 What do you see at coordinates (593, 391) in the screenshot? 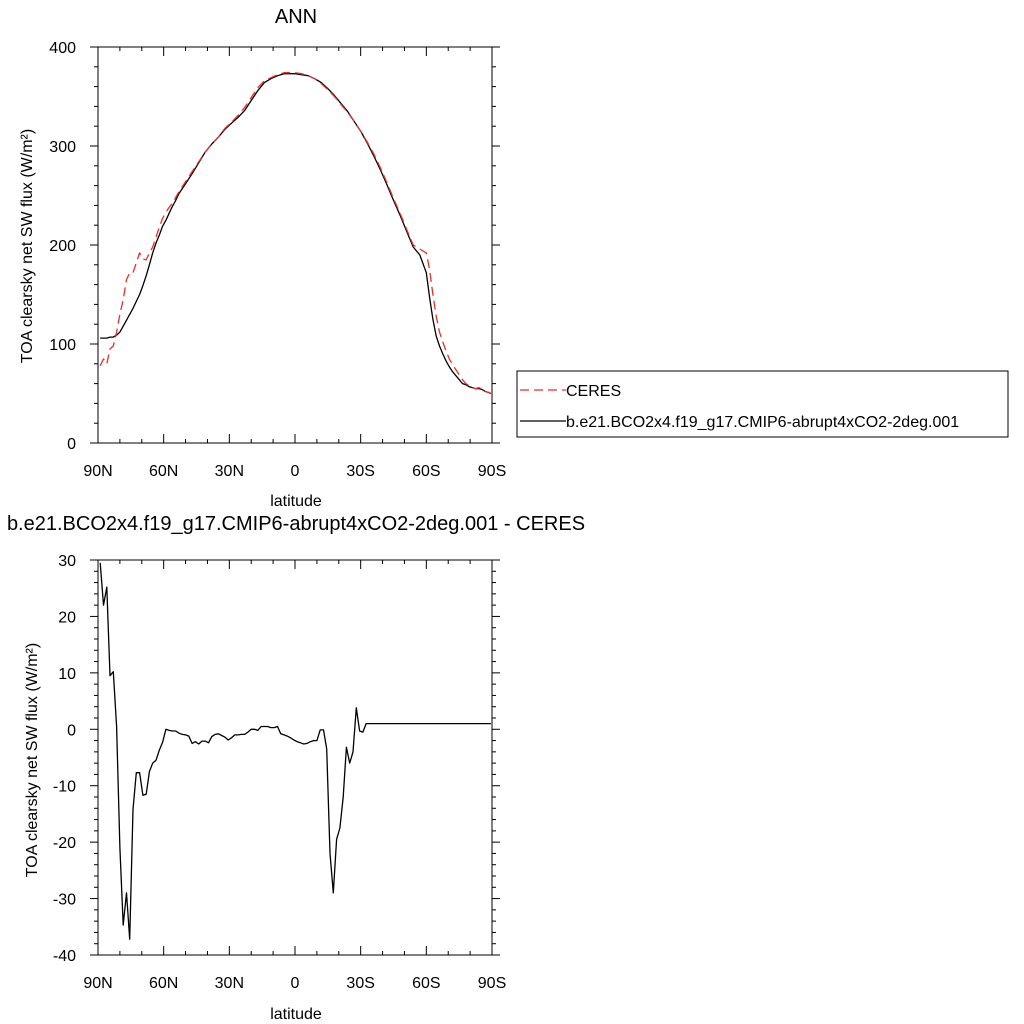
I see `legend-label-ceres: CERES` at bounding box center [593, 391].